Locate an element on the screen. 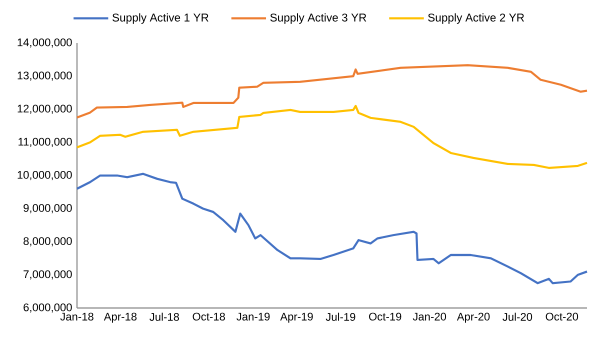  x-tick-label: Jan-20 is located at coordinates (429, 316).